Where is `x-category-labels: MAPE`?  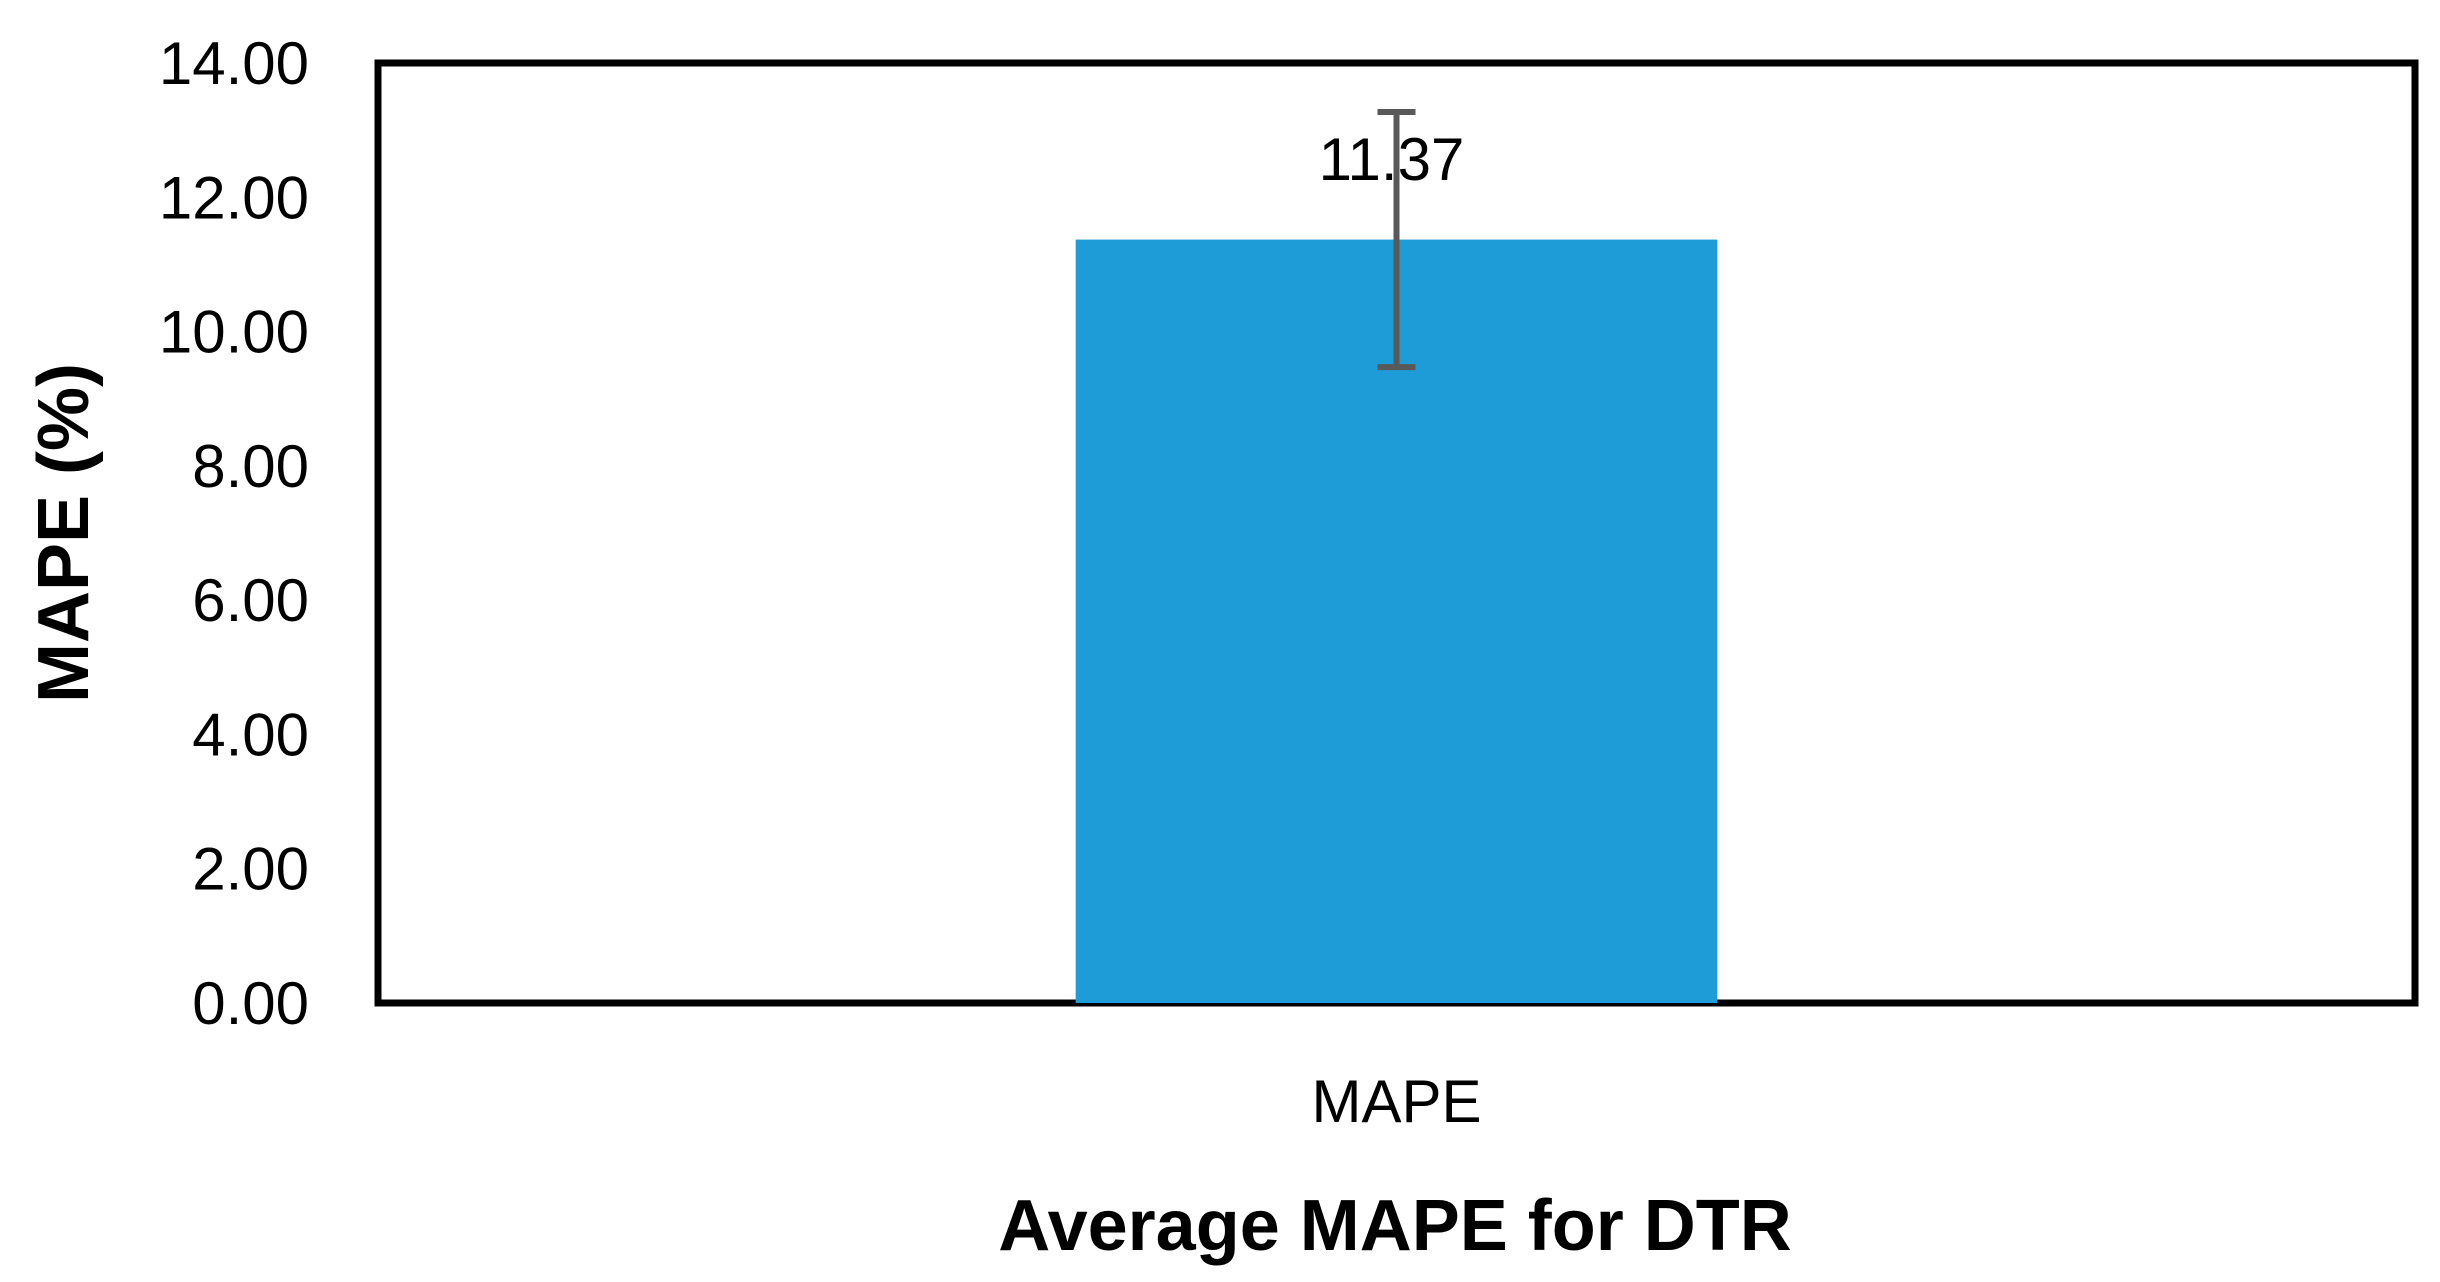
x-category-labels: MAPE is located at coordinates (1396, 1101).